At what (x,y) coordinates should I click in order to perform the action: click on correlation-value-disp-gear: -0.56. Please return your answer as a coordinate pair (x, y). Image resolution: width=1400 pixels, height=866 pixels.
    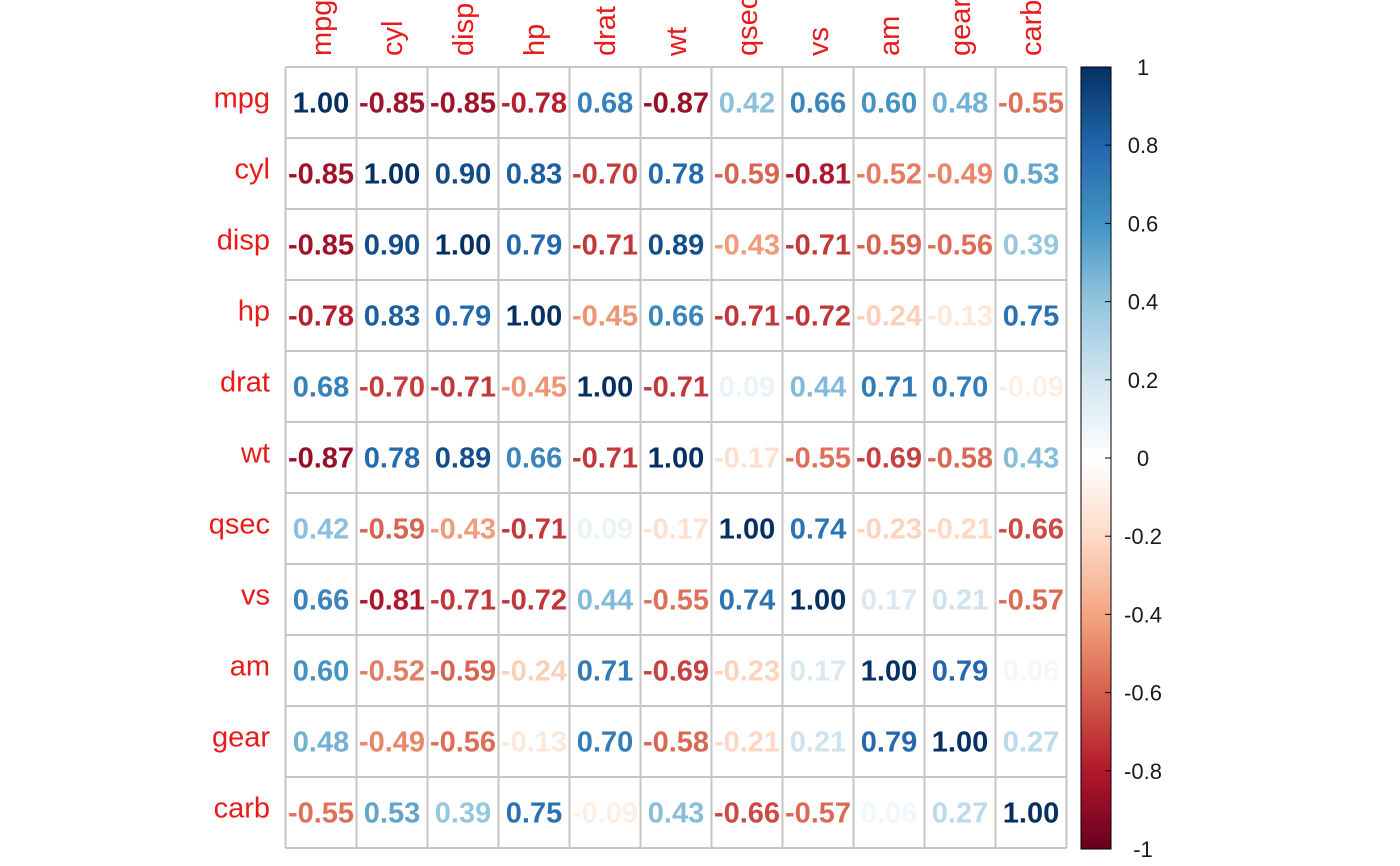
    Looking at the image, I should click on (960, 246).